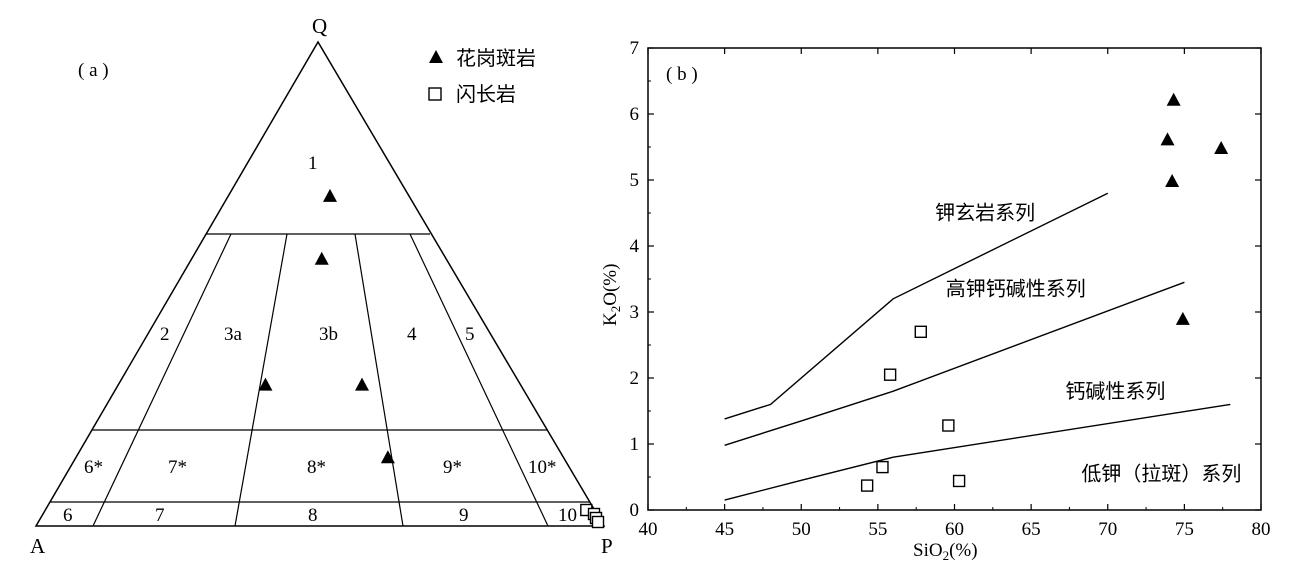 The height and width of the screenshot is (578, 1309). I want to click on field-label-3b: 3b, so click(328, 334).